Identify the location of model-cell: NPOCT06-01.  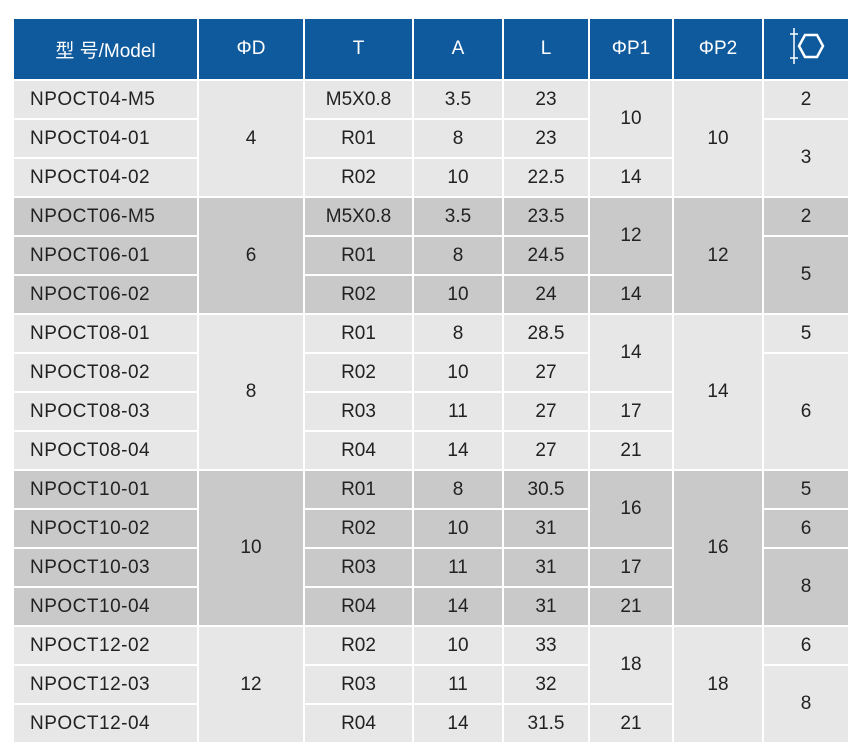
(105, 255).